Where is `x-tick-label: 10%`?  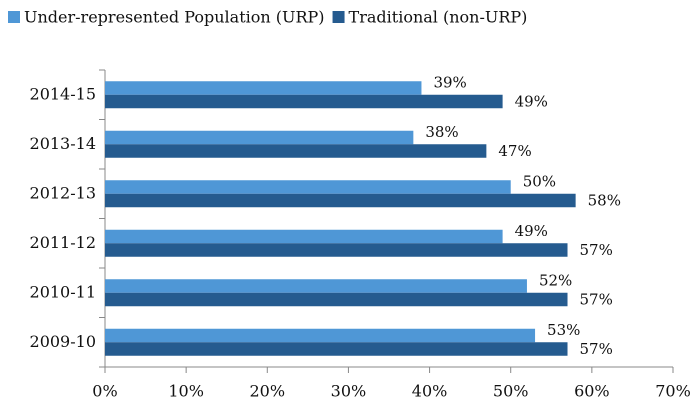 x-tick-label: 10% is located at coordinates (186, 391).